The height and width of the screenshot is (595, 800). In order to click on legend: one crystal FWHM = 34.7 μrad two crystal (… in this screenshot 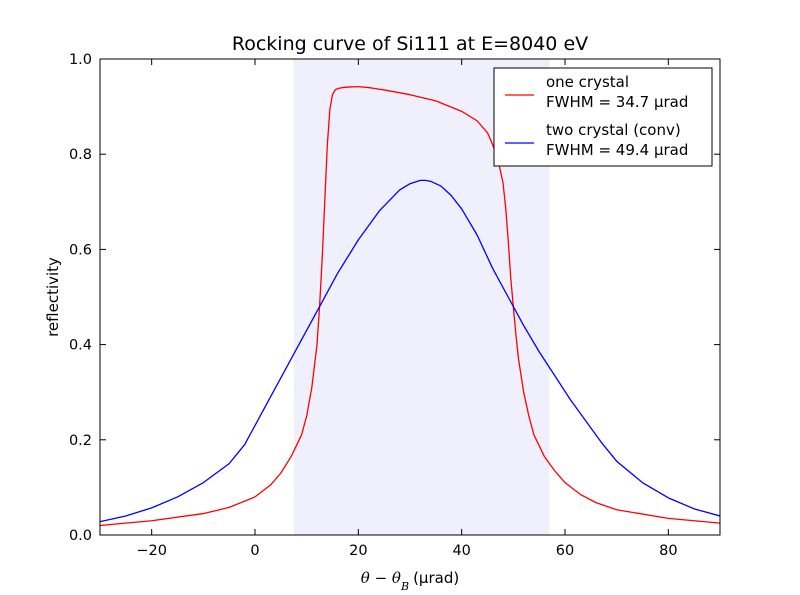, I will do `click(603, 117)`.